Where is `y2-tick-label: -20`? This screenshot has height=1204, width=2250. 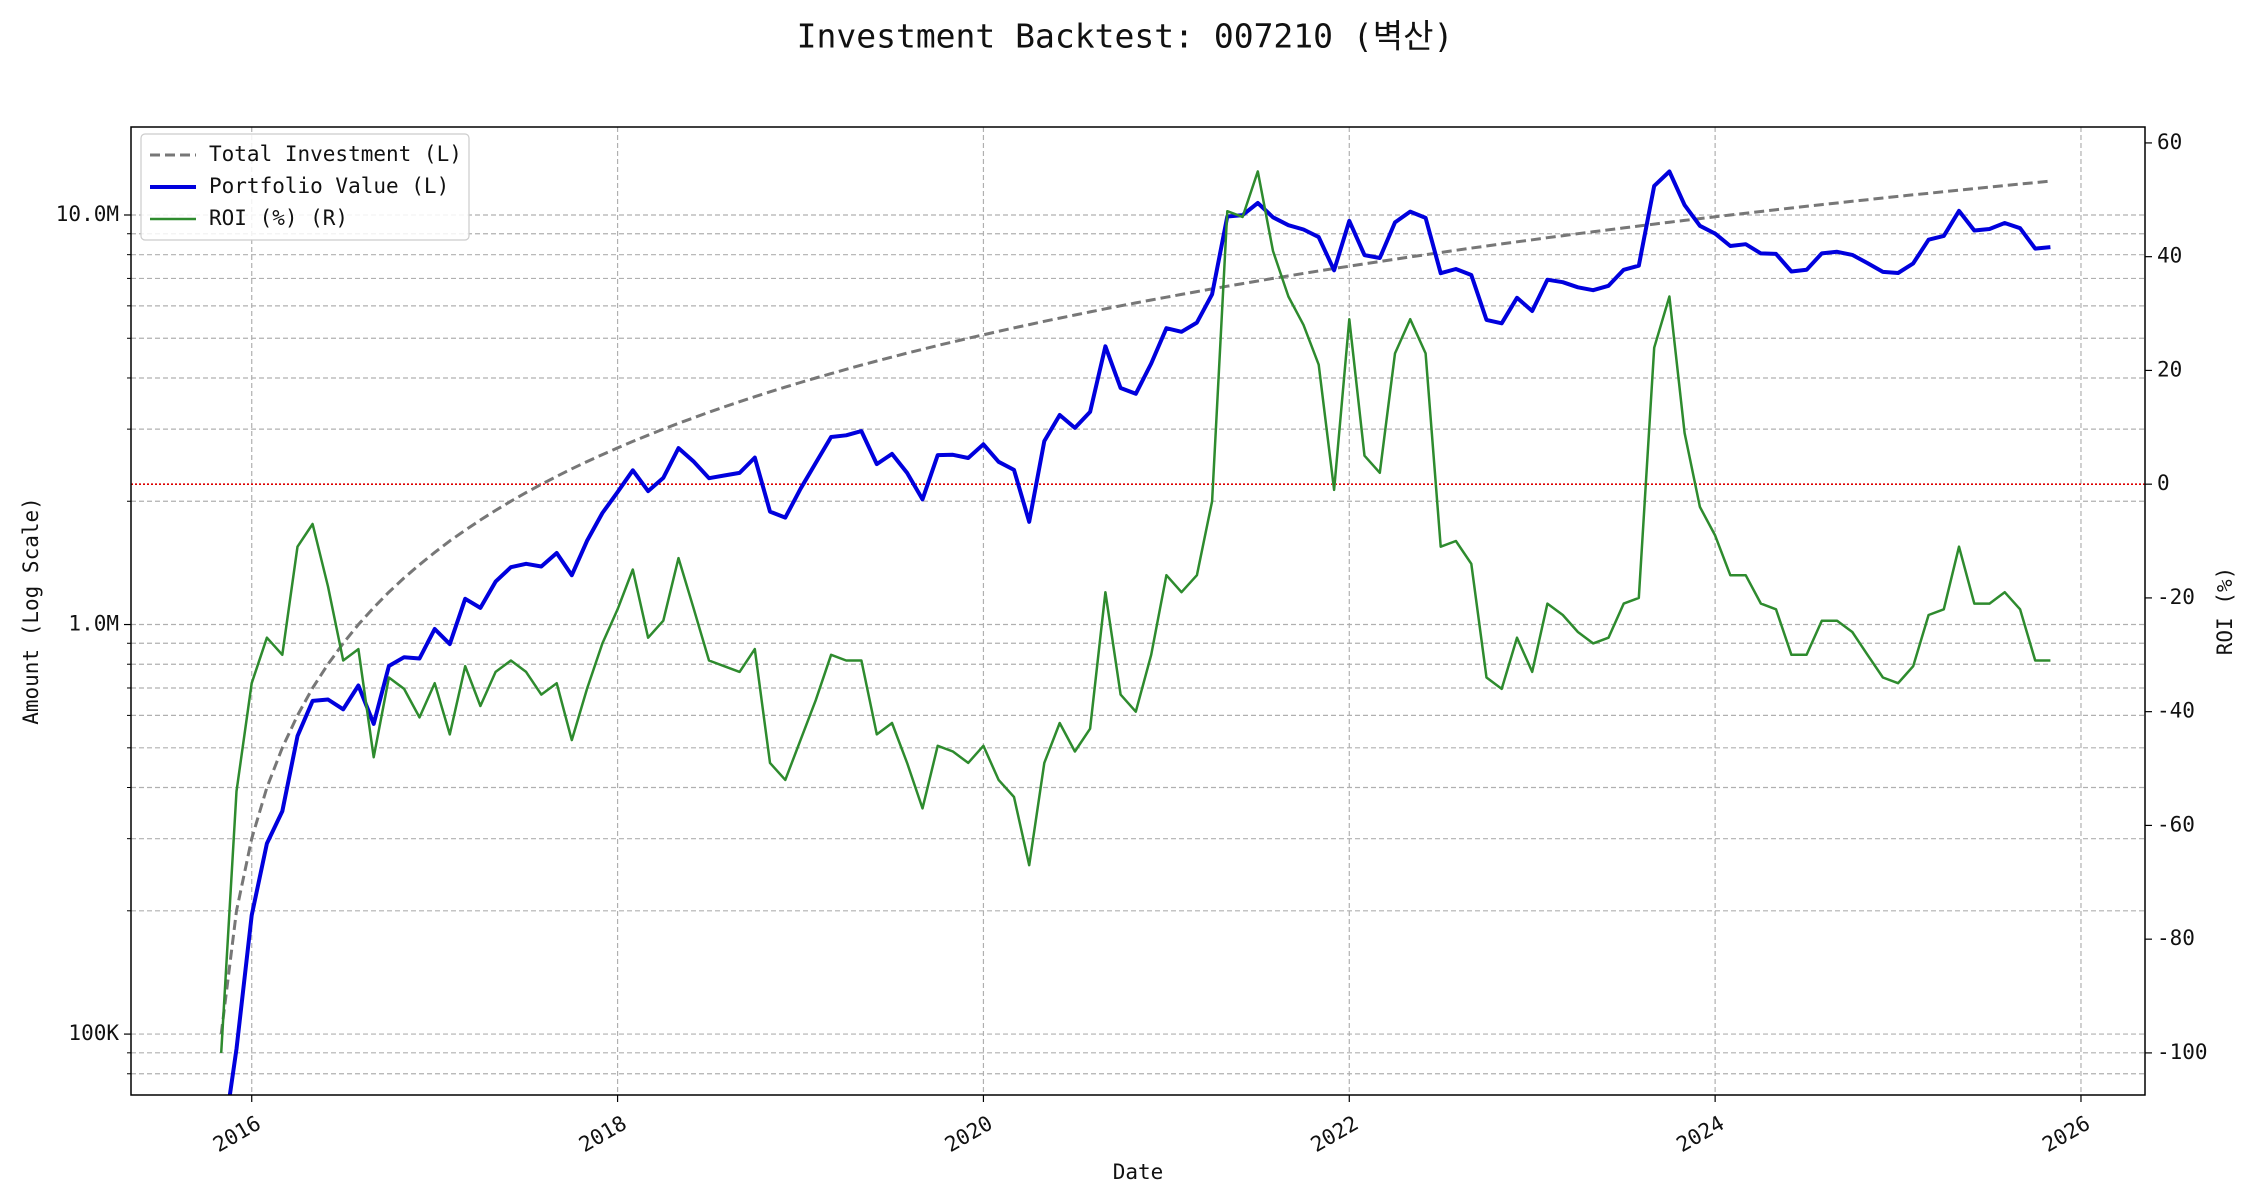
y2-tick-label: -20 is located at coordinates (2176, 597).